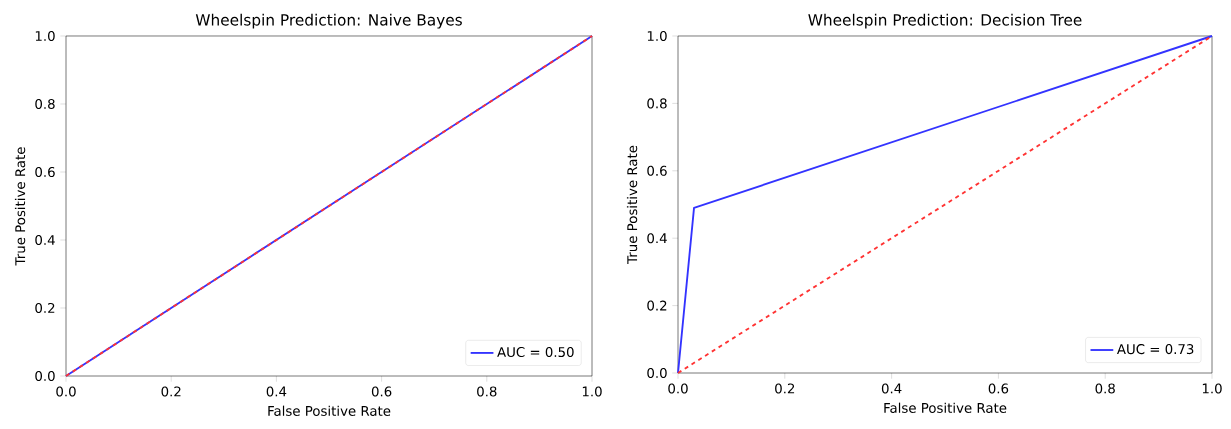  What do you see at coordinates (945, 21) in the screenshot?
I see `chart-title: Wheelspin Prediction: Decision Tree` at bounding box center [945, 21].